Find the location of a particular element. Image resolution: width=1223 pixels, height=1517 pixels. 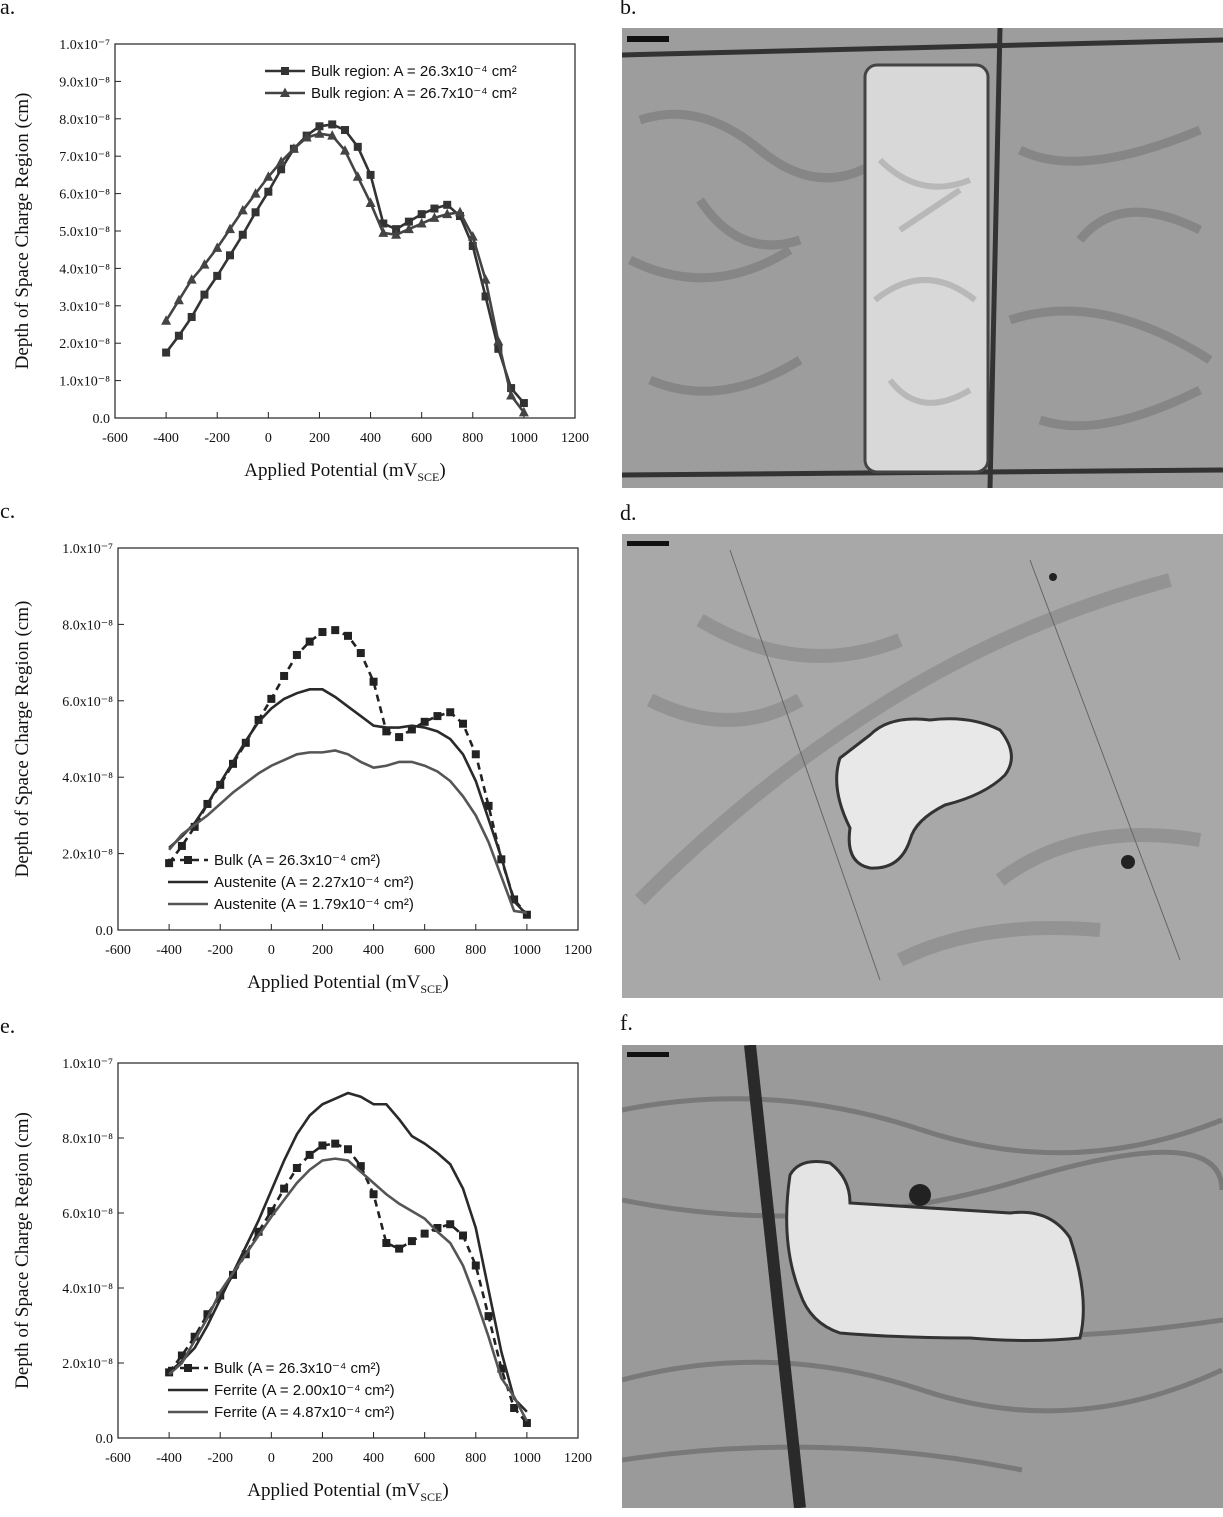

x-tick-label: -200 is located at coordinates (220, 1458).